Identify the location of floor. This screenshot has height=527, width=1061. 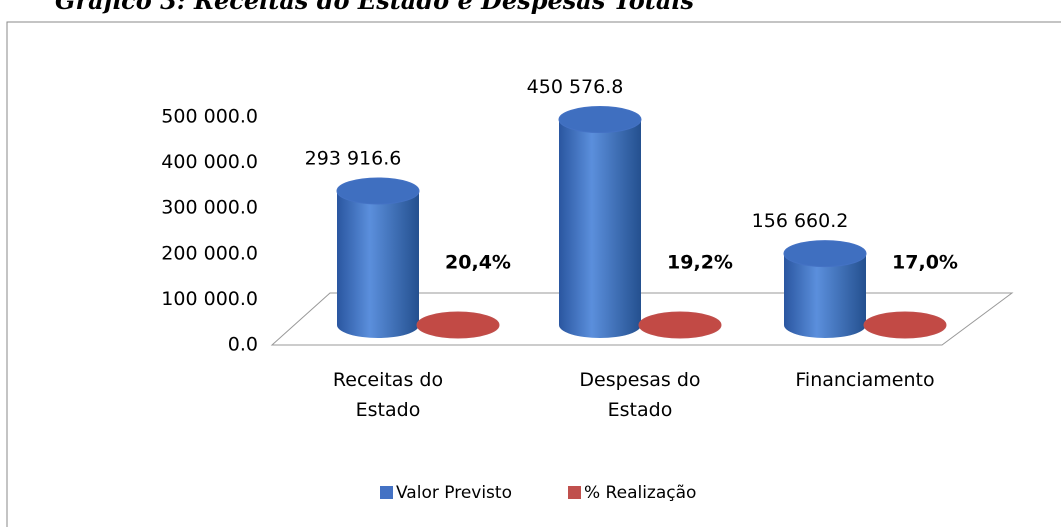
(642, 319).